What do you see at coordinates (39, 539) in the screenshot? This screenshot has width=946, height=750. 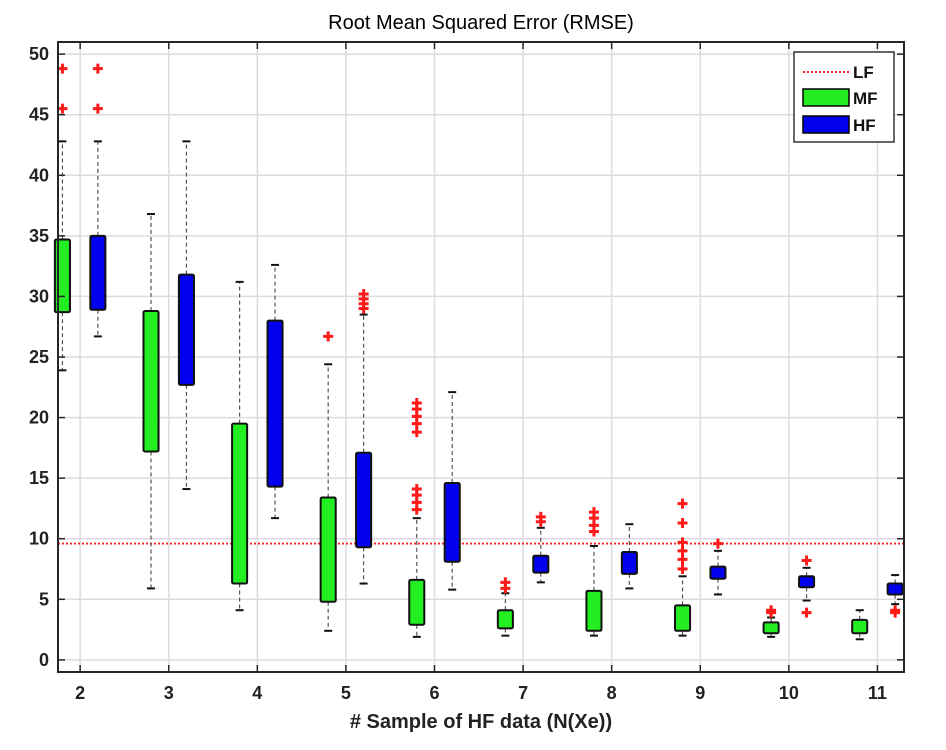 I see `y-tick-label: 10` at bounding box center [39, 539].